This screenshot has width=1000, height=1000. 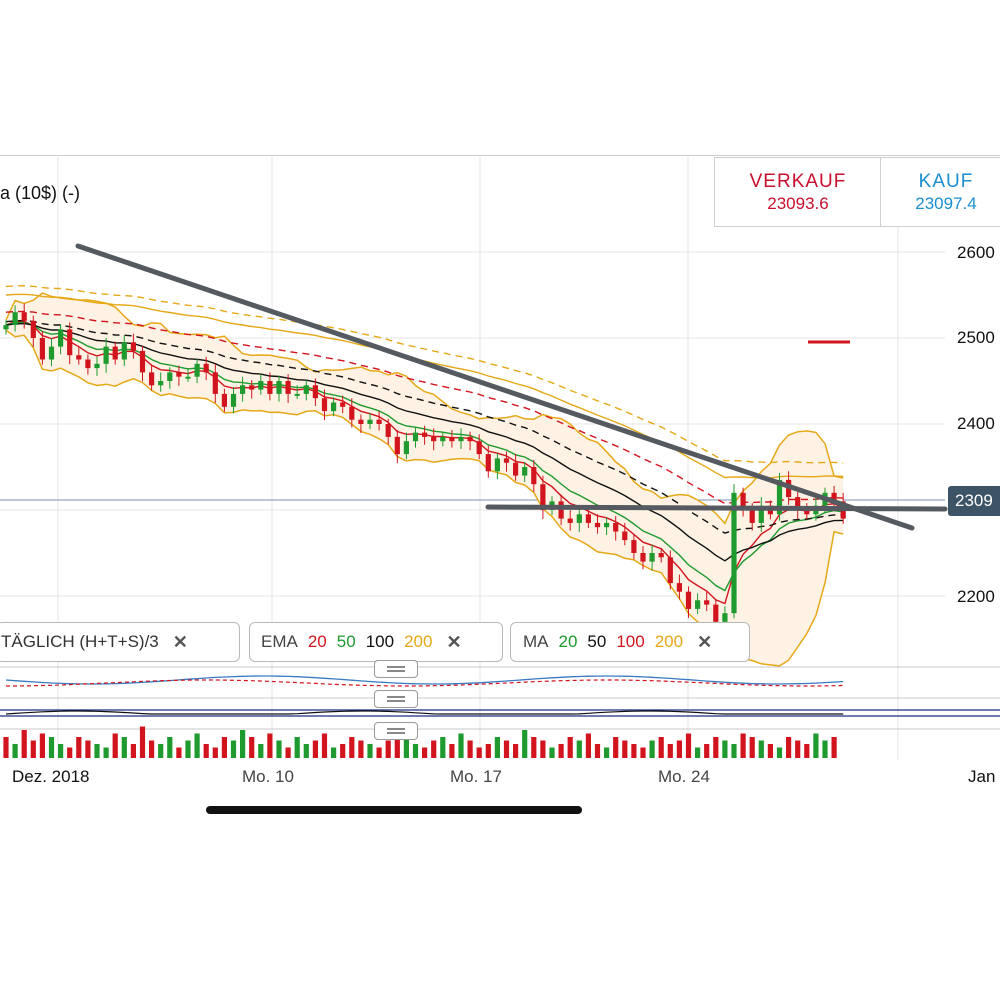 What do you see at coordinates (346, 641) in the screenshot?
I see `ema-period-50: 50` at bounding box center [346, 641].